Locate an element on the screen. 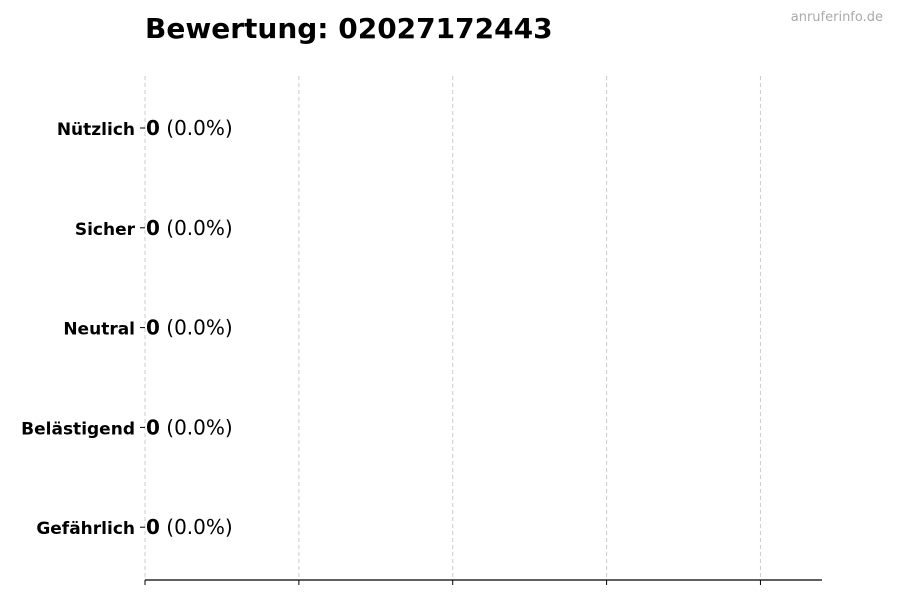 The height and width of the screenshot is (600, 900). chart-title: Bewertung: 02027172443 is located at coordinates (349, 28).